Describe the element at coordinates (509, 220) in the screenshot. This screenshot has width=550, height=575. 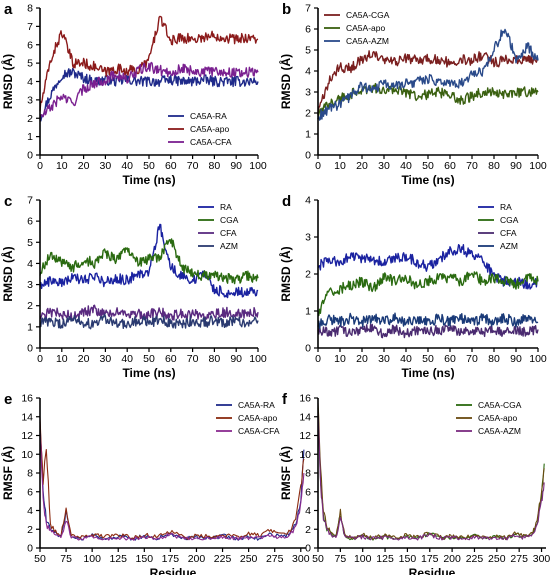
I see `legend-entry: CGA` at that location.